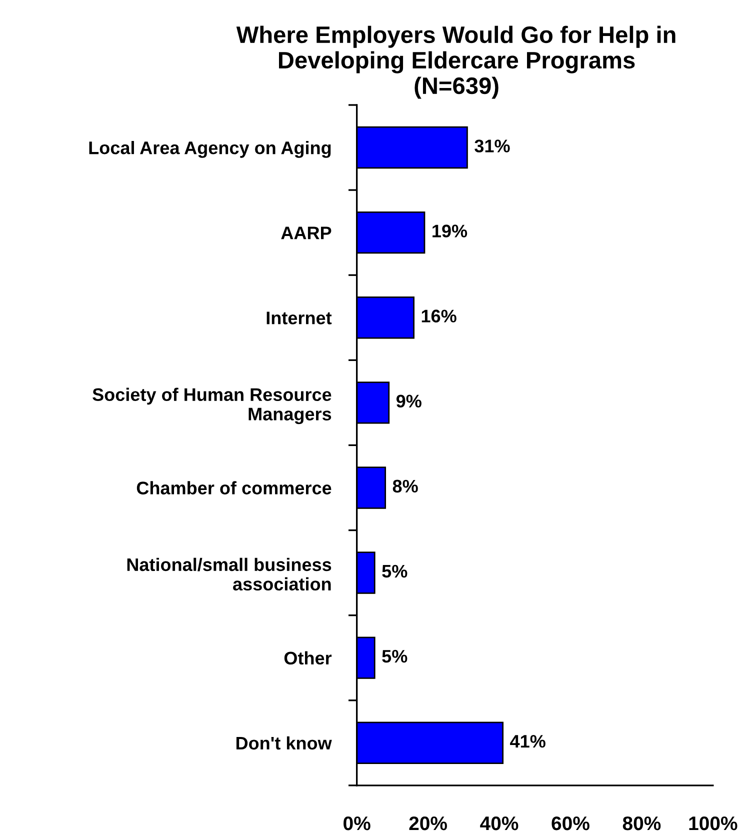  Describe the element at coordinates (405, 486) in the screenshot. I see `data-label: 8%` at that location.